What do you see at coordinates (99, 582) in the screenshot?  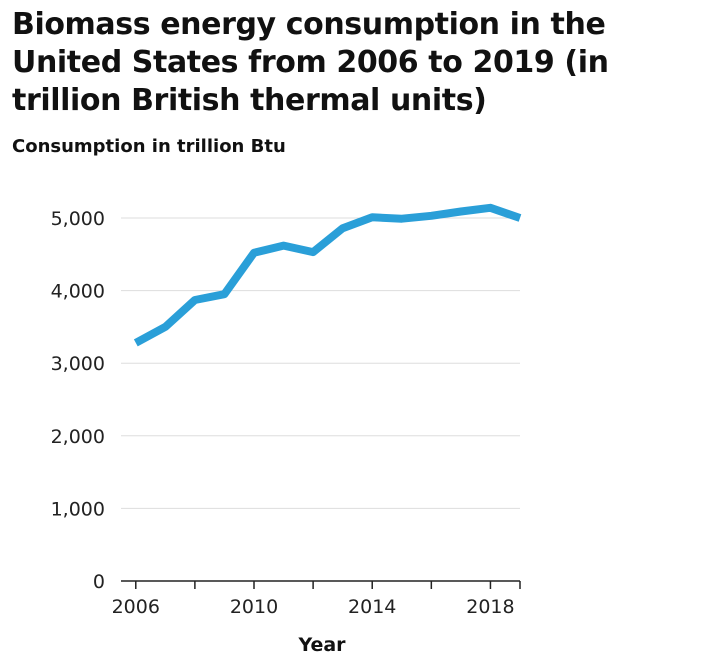 I see `y-tick-label: 0` at bounding box center [99, 582].